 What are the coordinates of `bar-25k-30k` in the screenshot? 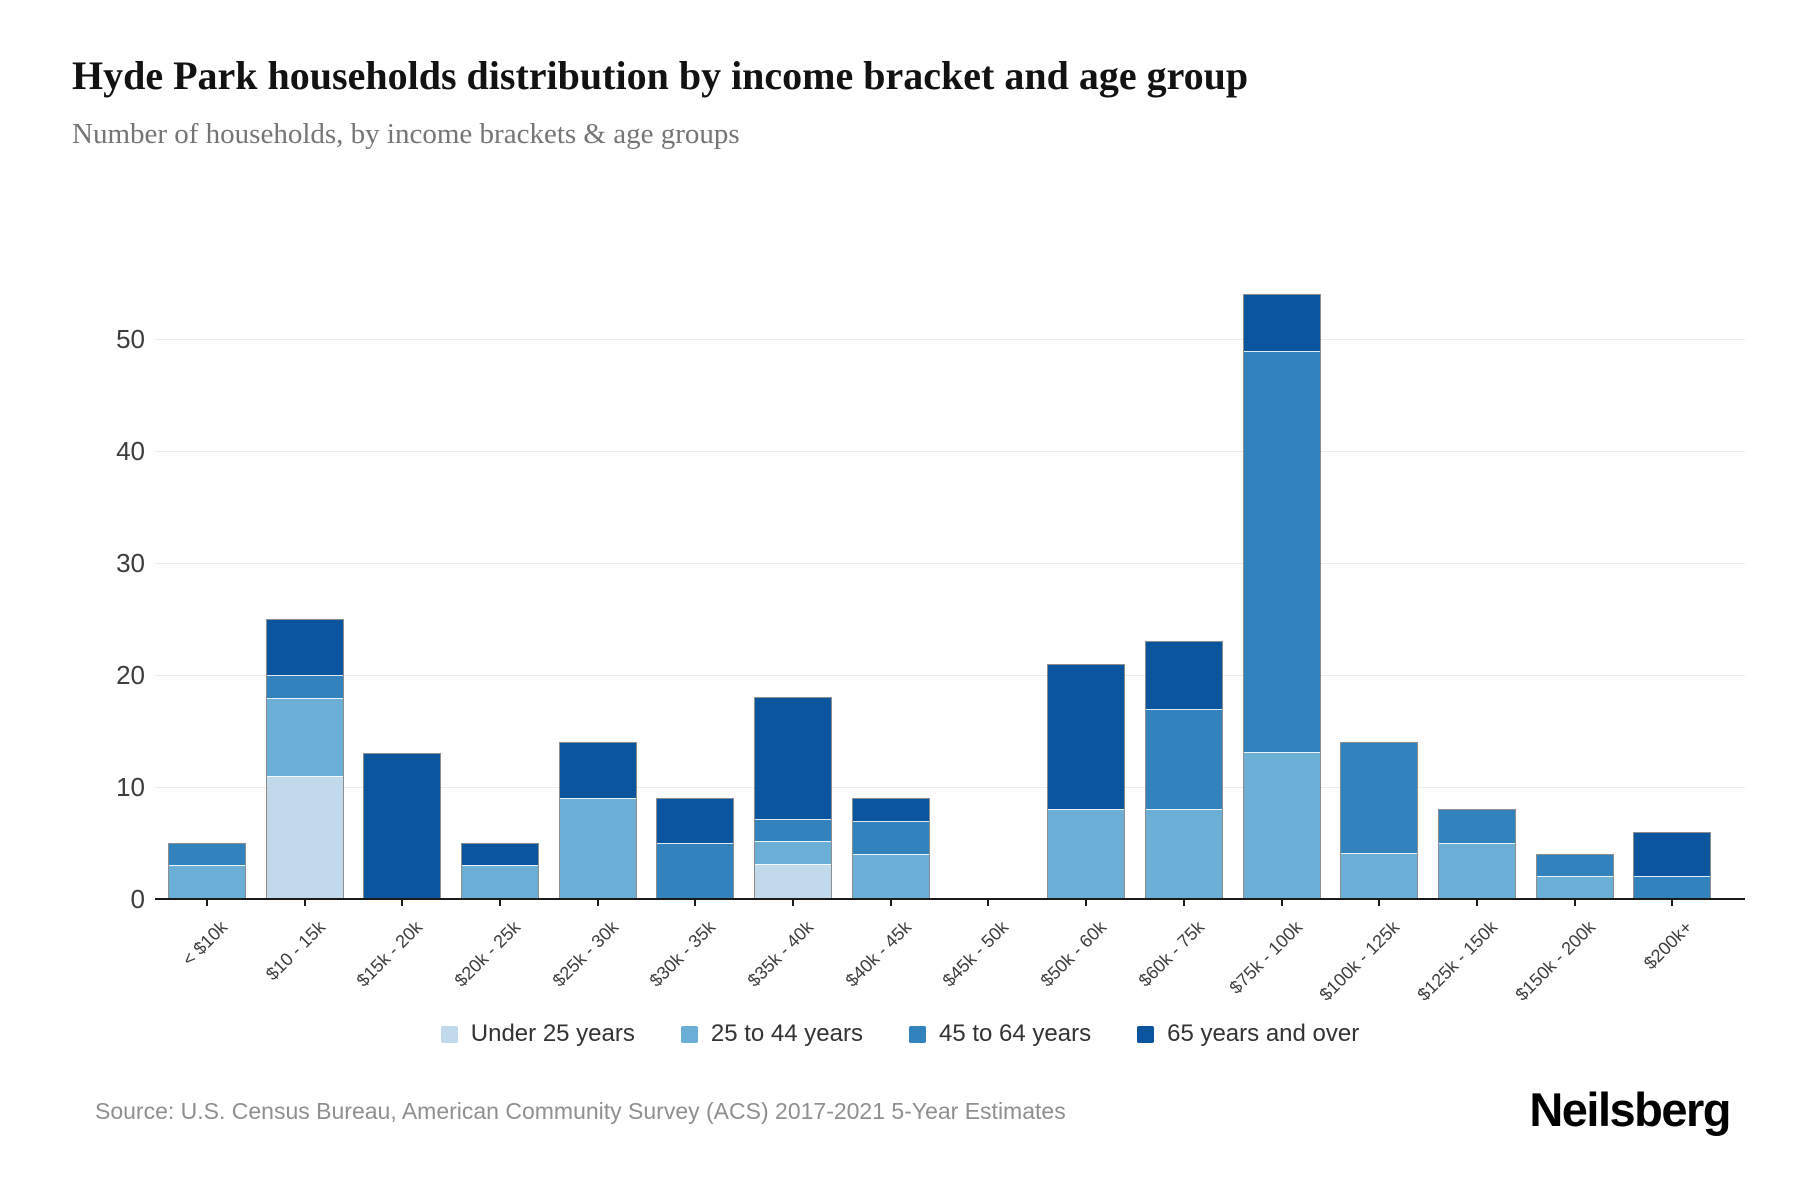 It's located at (597, 820).